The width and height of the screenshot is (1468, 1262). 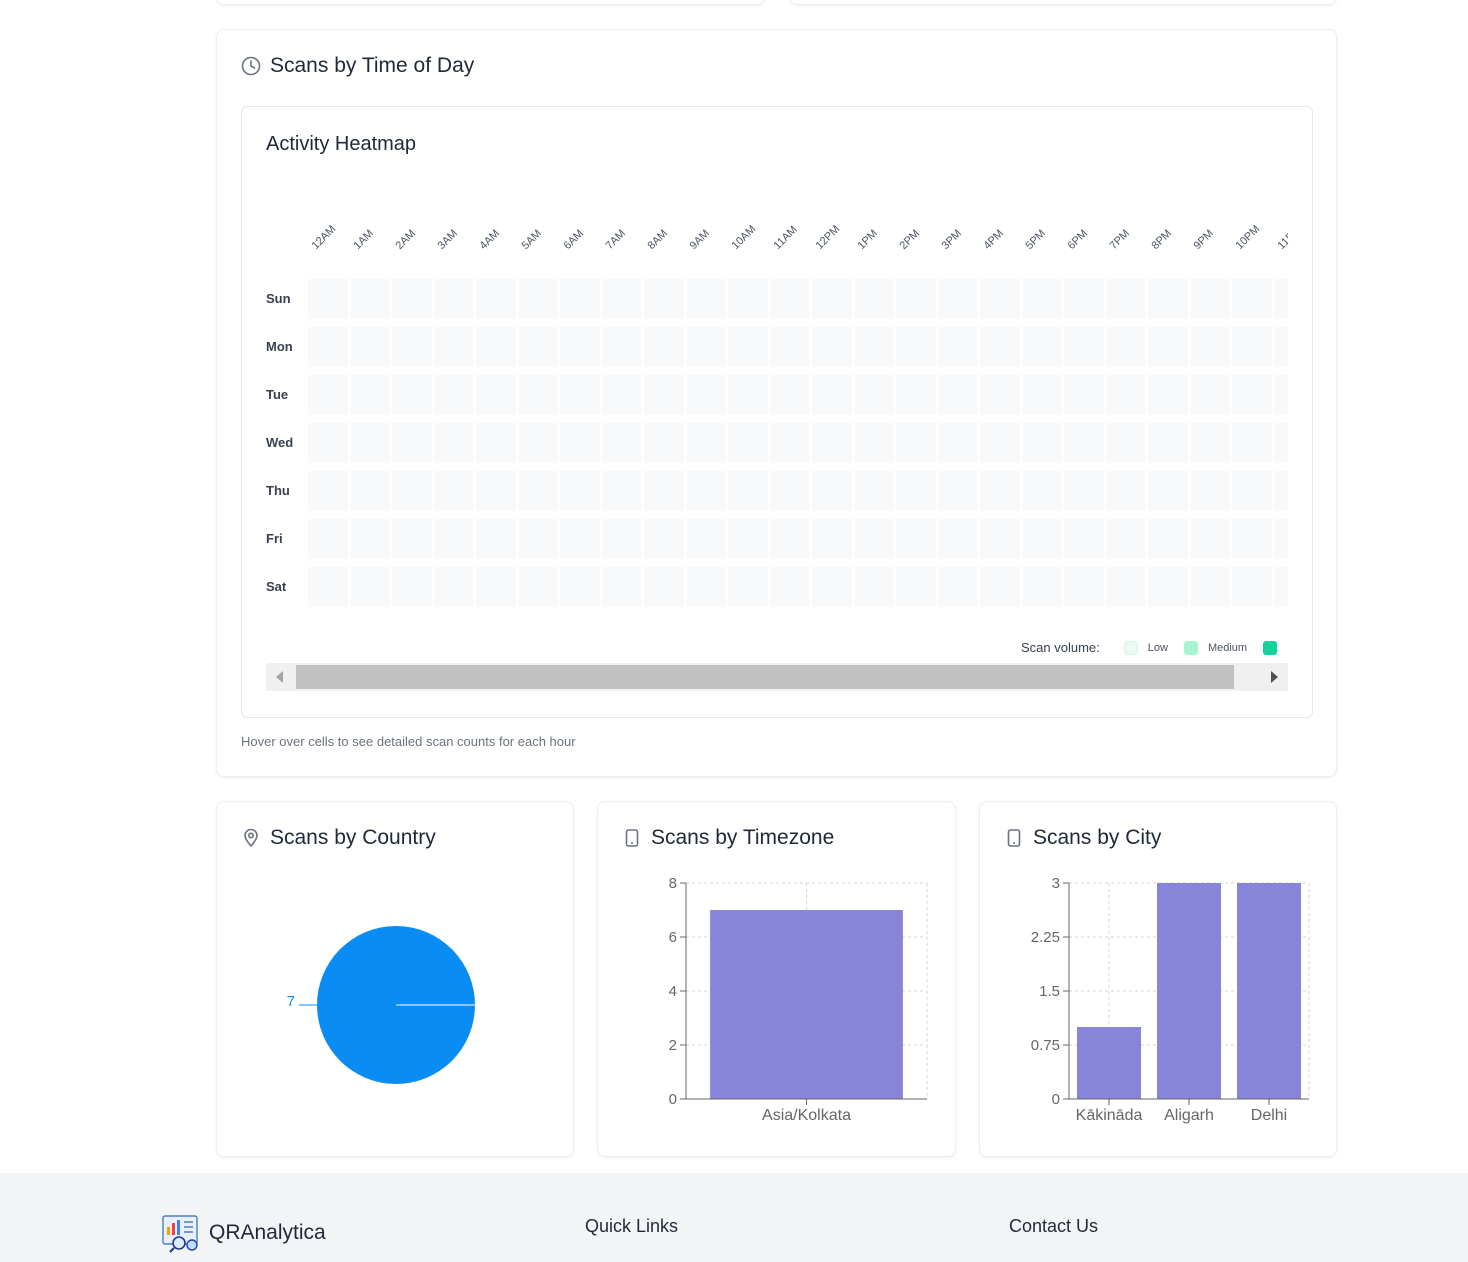 What do you see at coordinates (1274, 677) in the screenshot?
I see `scroll-right-icon` at bounding box center [1274, 677].